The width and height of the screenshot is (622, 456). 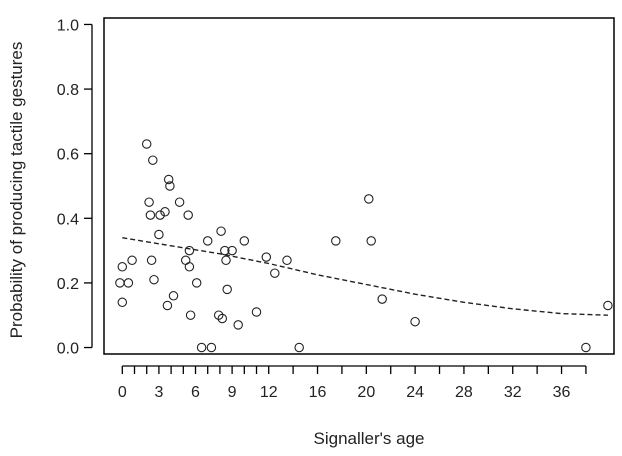 What do you see at coordinates (68, 284) in the screenshot?
I see `y-tick-label: 0.2` at bounding box center [68, 284].